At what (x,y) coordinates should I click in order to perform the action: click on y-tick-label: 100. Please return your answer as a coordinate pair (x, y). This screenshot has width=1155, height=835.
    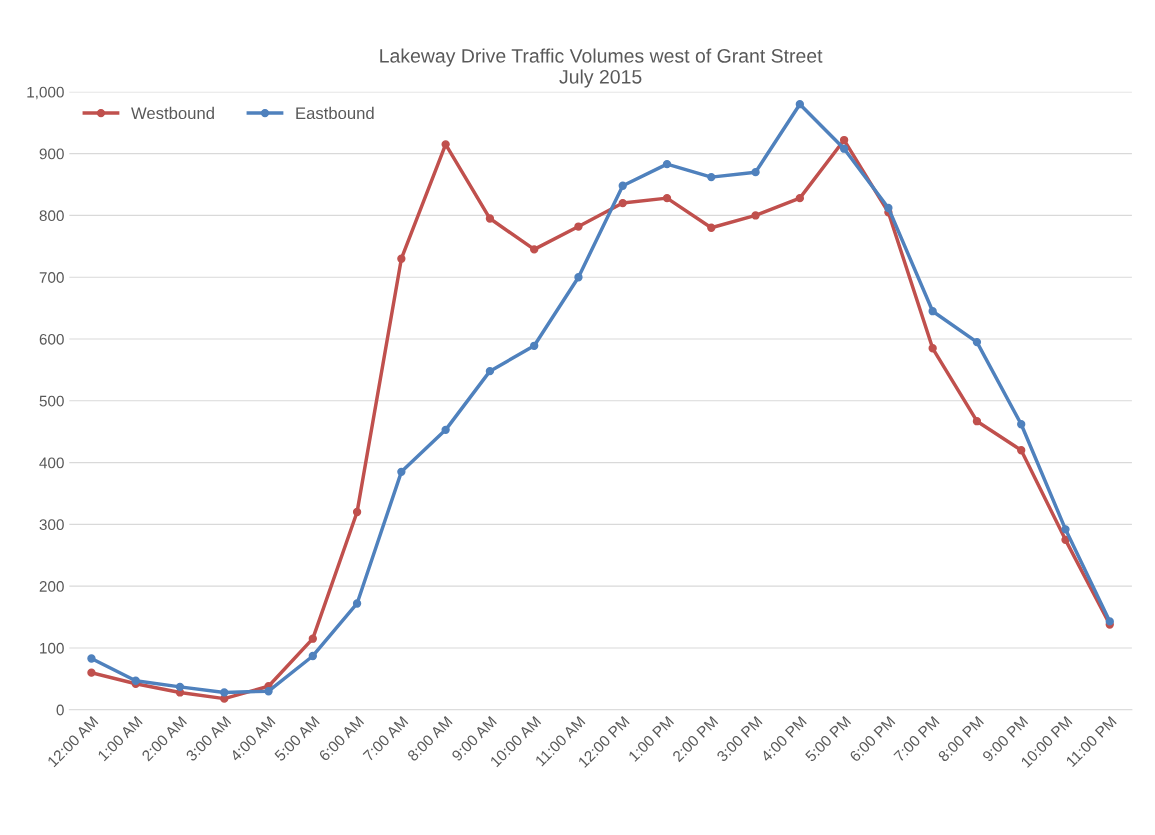
    Looking at the image, I should click on (52, 648).